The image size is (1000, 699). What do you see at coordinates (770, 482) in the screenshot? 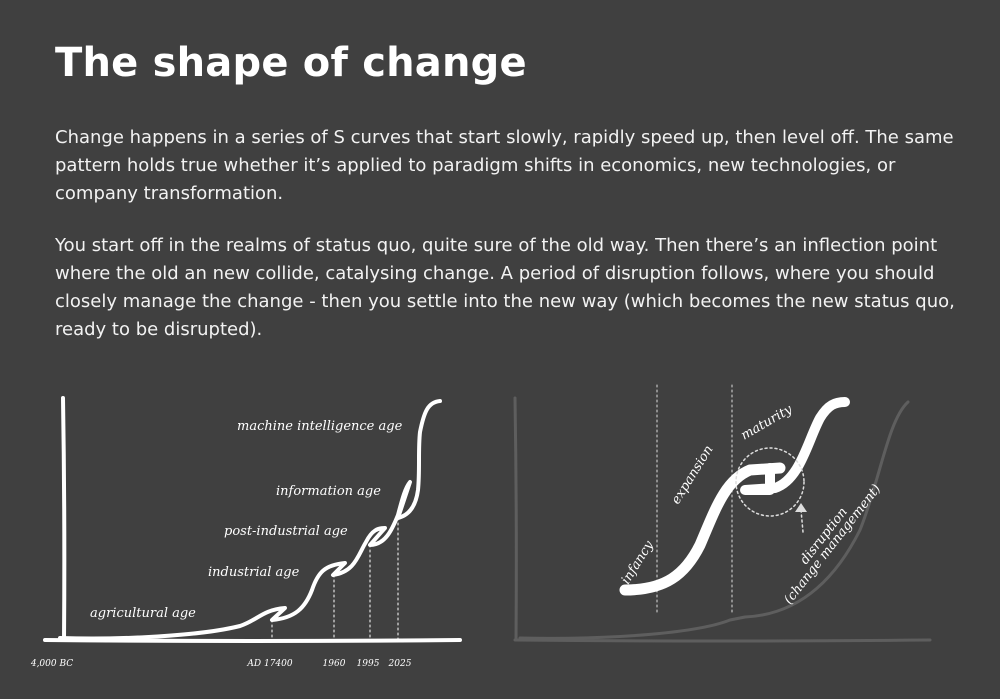
I see `disruption-circle` at bounding box center [770, 482].